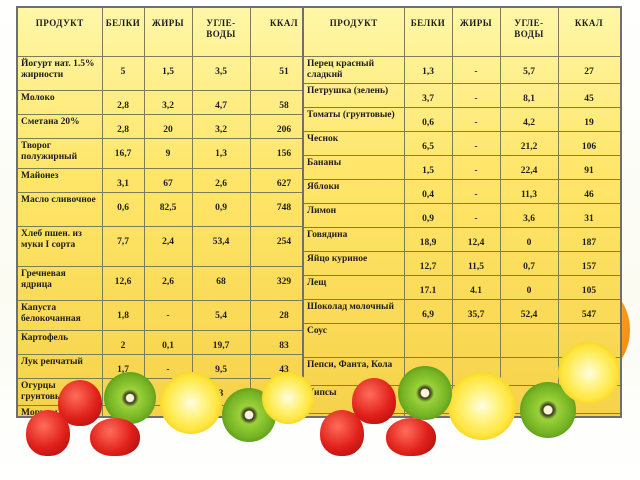  I want to click on value-kcal: 547, so click(589, 311).